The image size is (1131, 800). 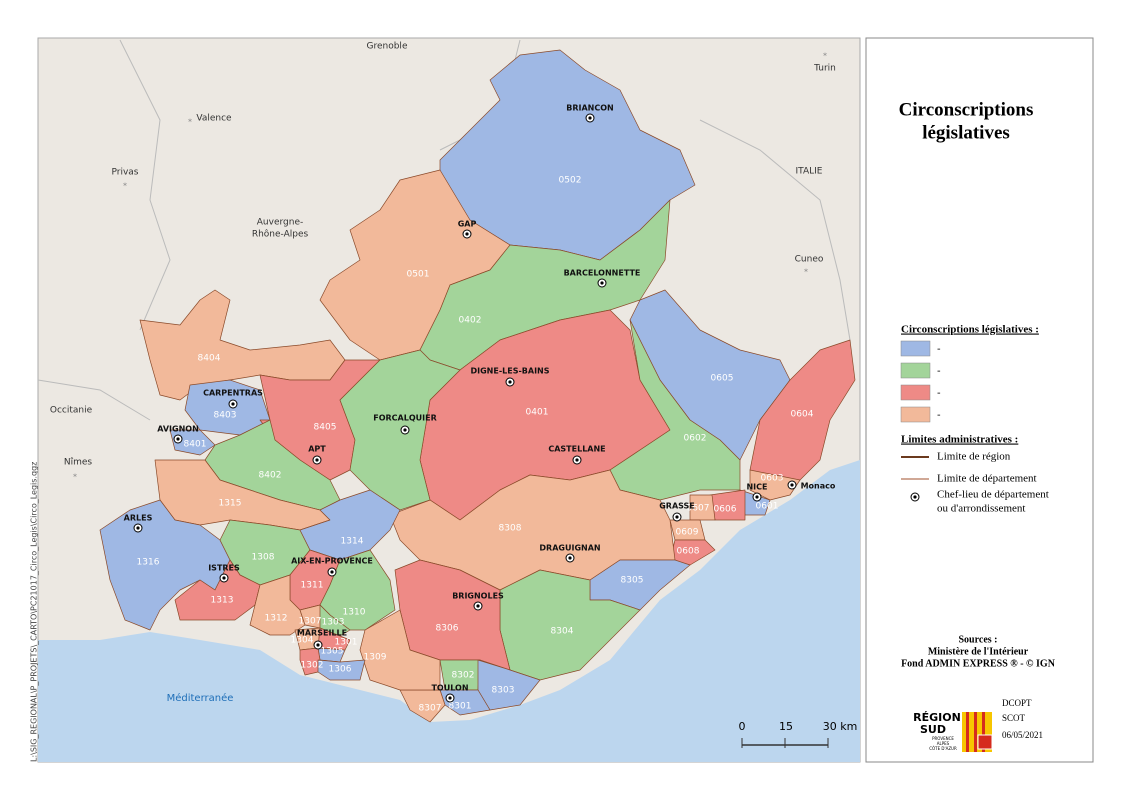 I want to click on district-code: 0402, so click(x=470, y=321).